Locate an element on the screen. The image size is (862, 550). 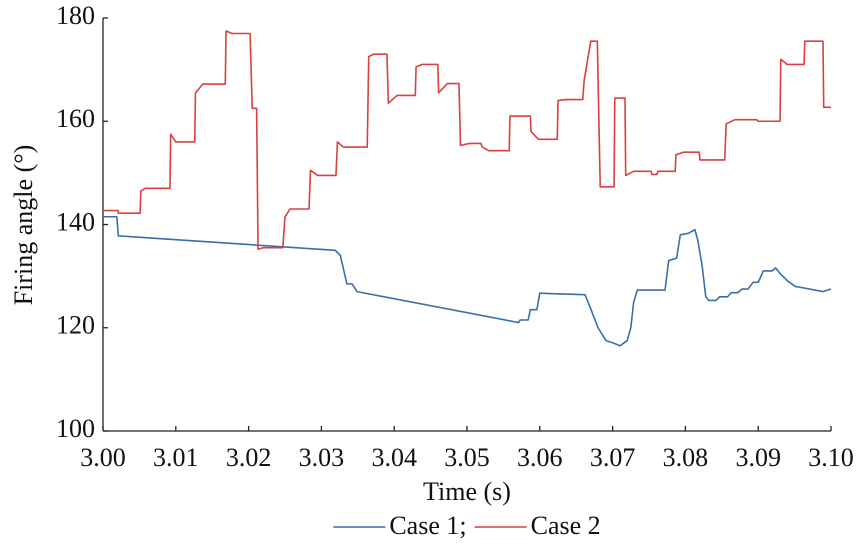
x-tick-label: 3.05 is located at coordinates (467, 457).